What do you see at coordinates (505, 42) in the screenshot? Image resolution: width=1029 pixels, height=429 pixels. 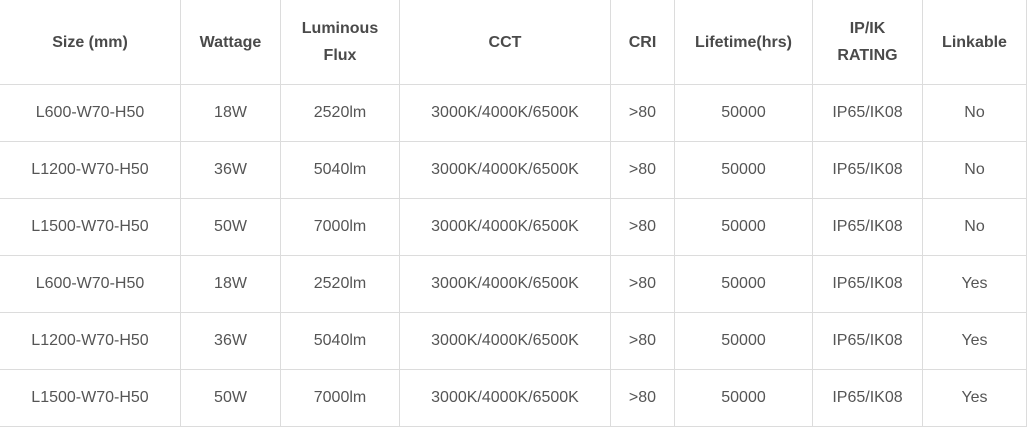 I see `header-cct: CCT` at bounding box center [505, 42].